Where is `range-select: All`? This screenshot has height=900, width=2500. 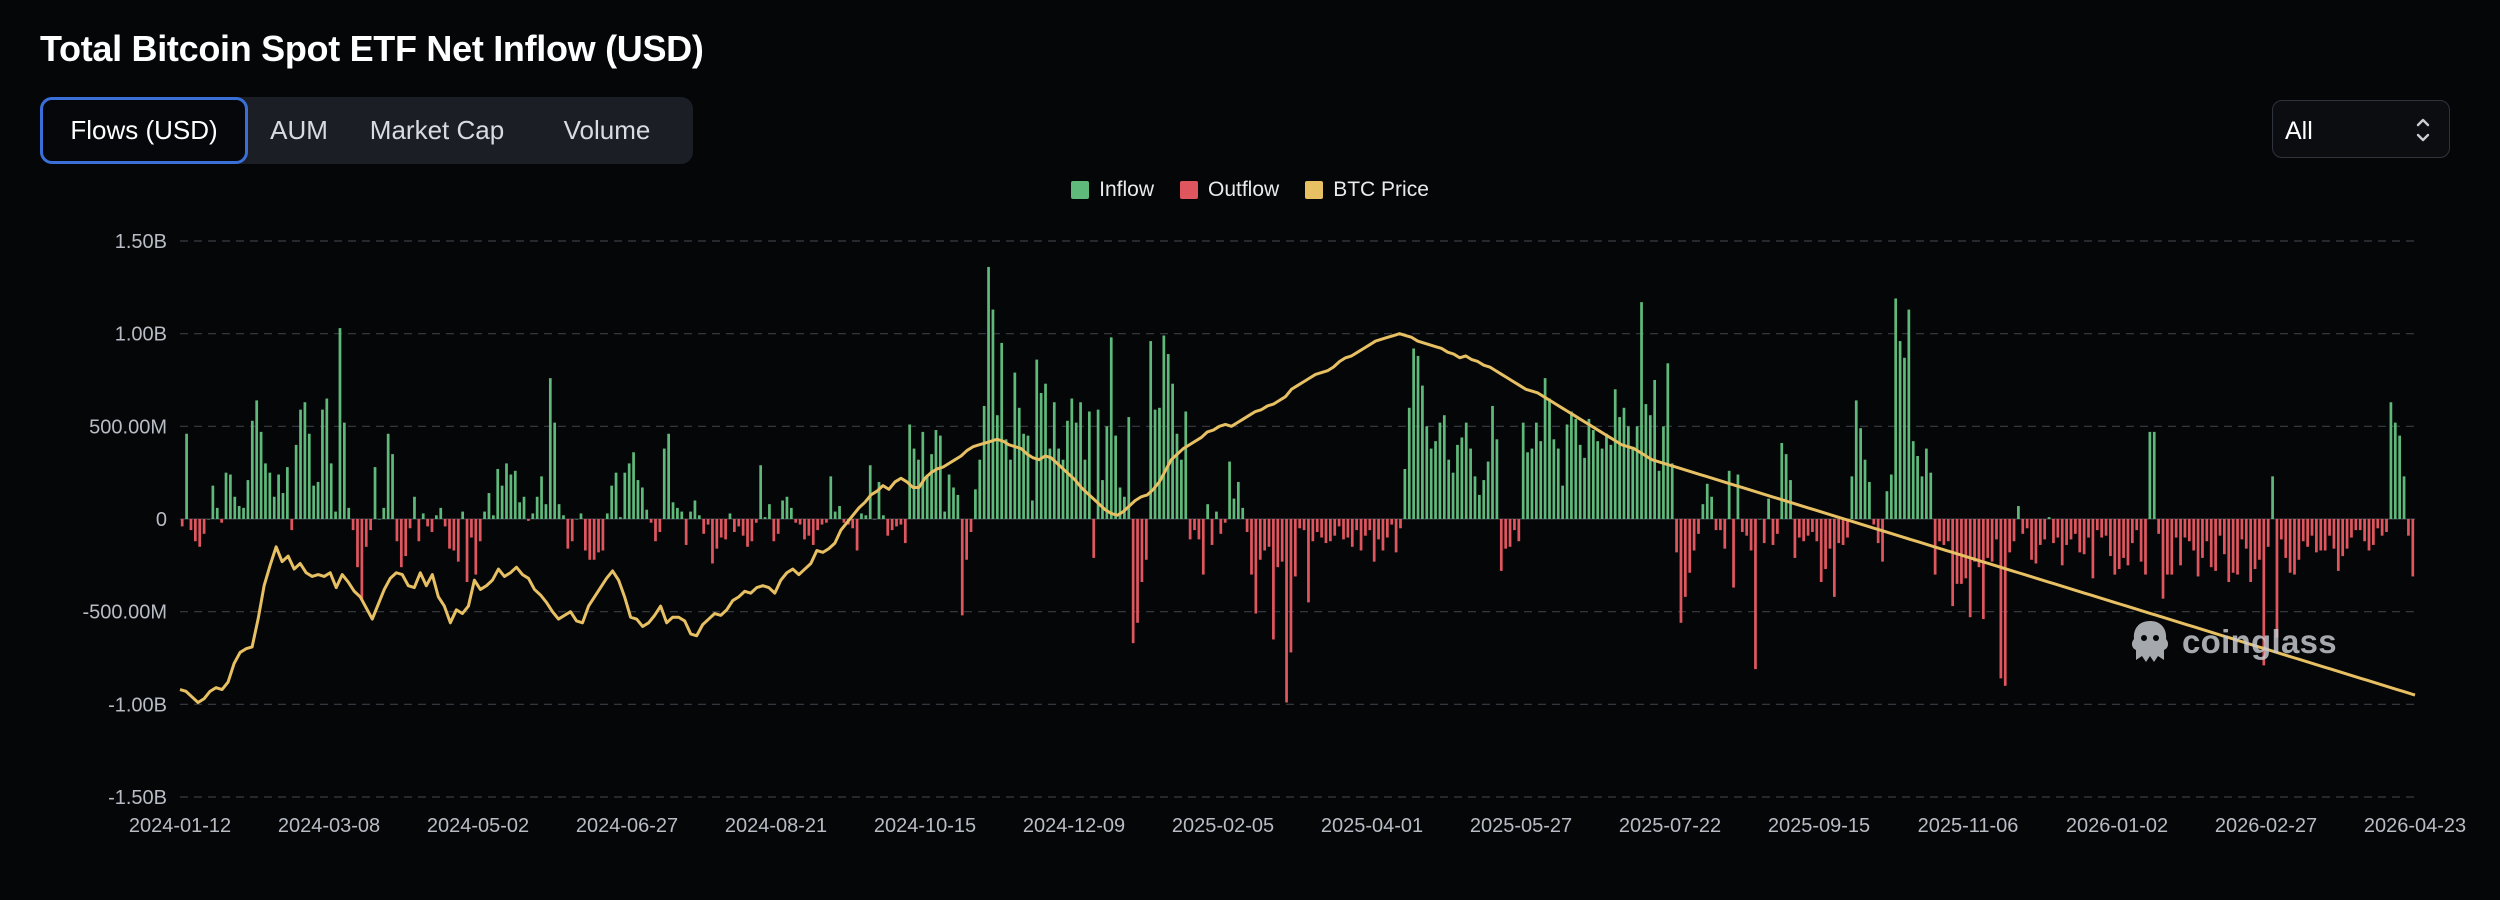 range-select: All is located at coordinates (2361, 129).